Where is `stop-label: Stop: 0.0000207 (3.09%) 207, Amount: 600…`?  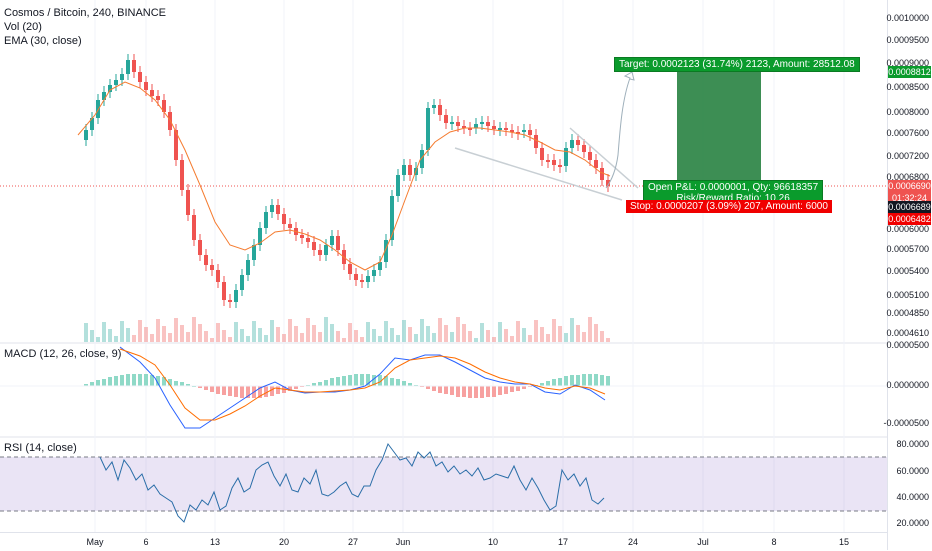 stop-label: Stop: 0.0000207 (3.09%) 207, Amount: 600… is located at coordinates (729, 206).